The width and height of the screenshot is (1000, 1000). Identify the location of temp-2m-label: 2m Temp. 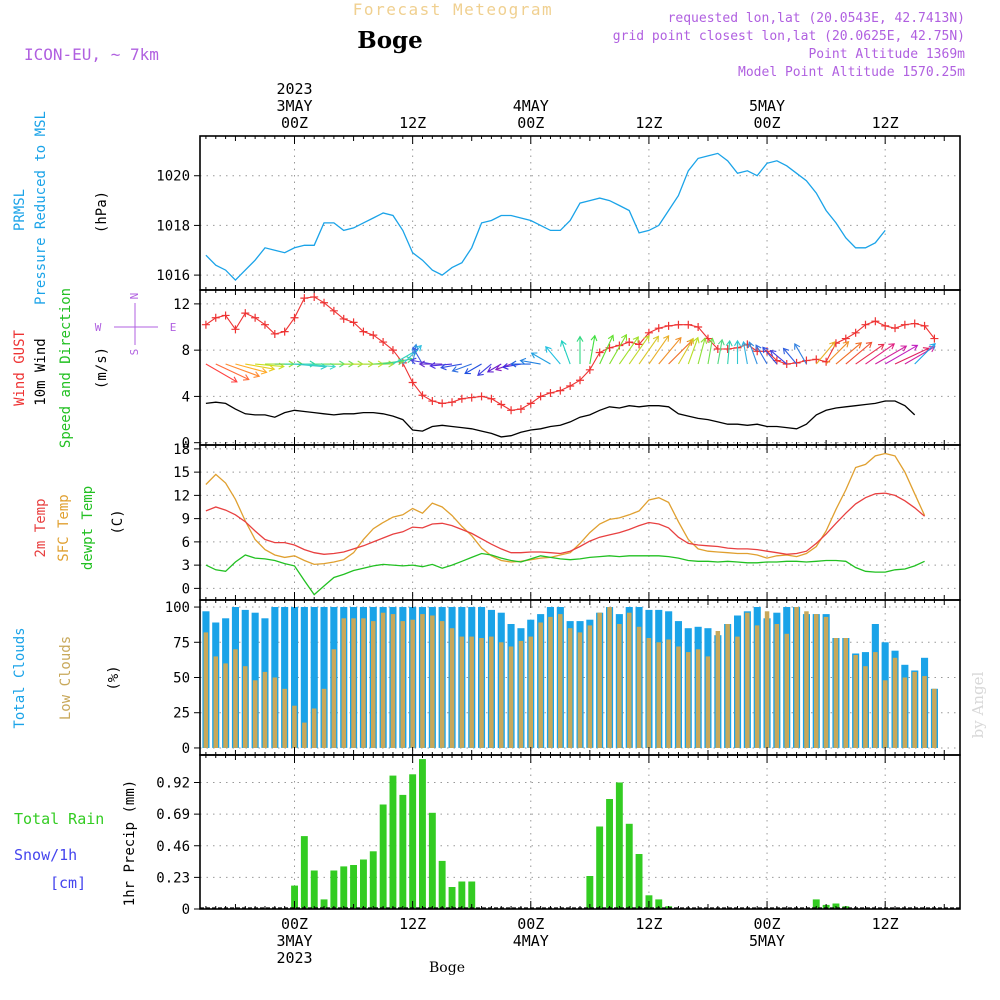
(41, 527).